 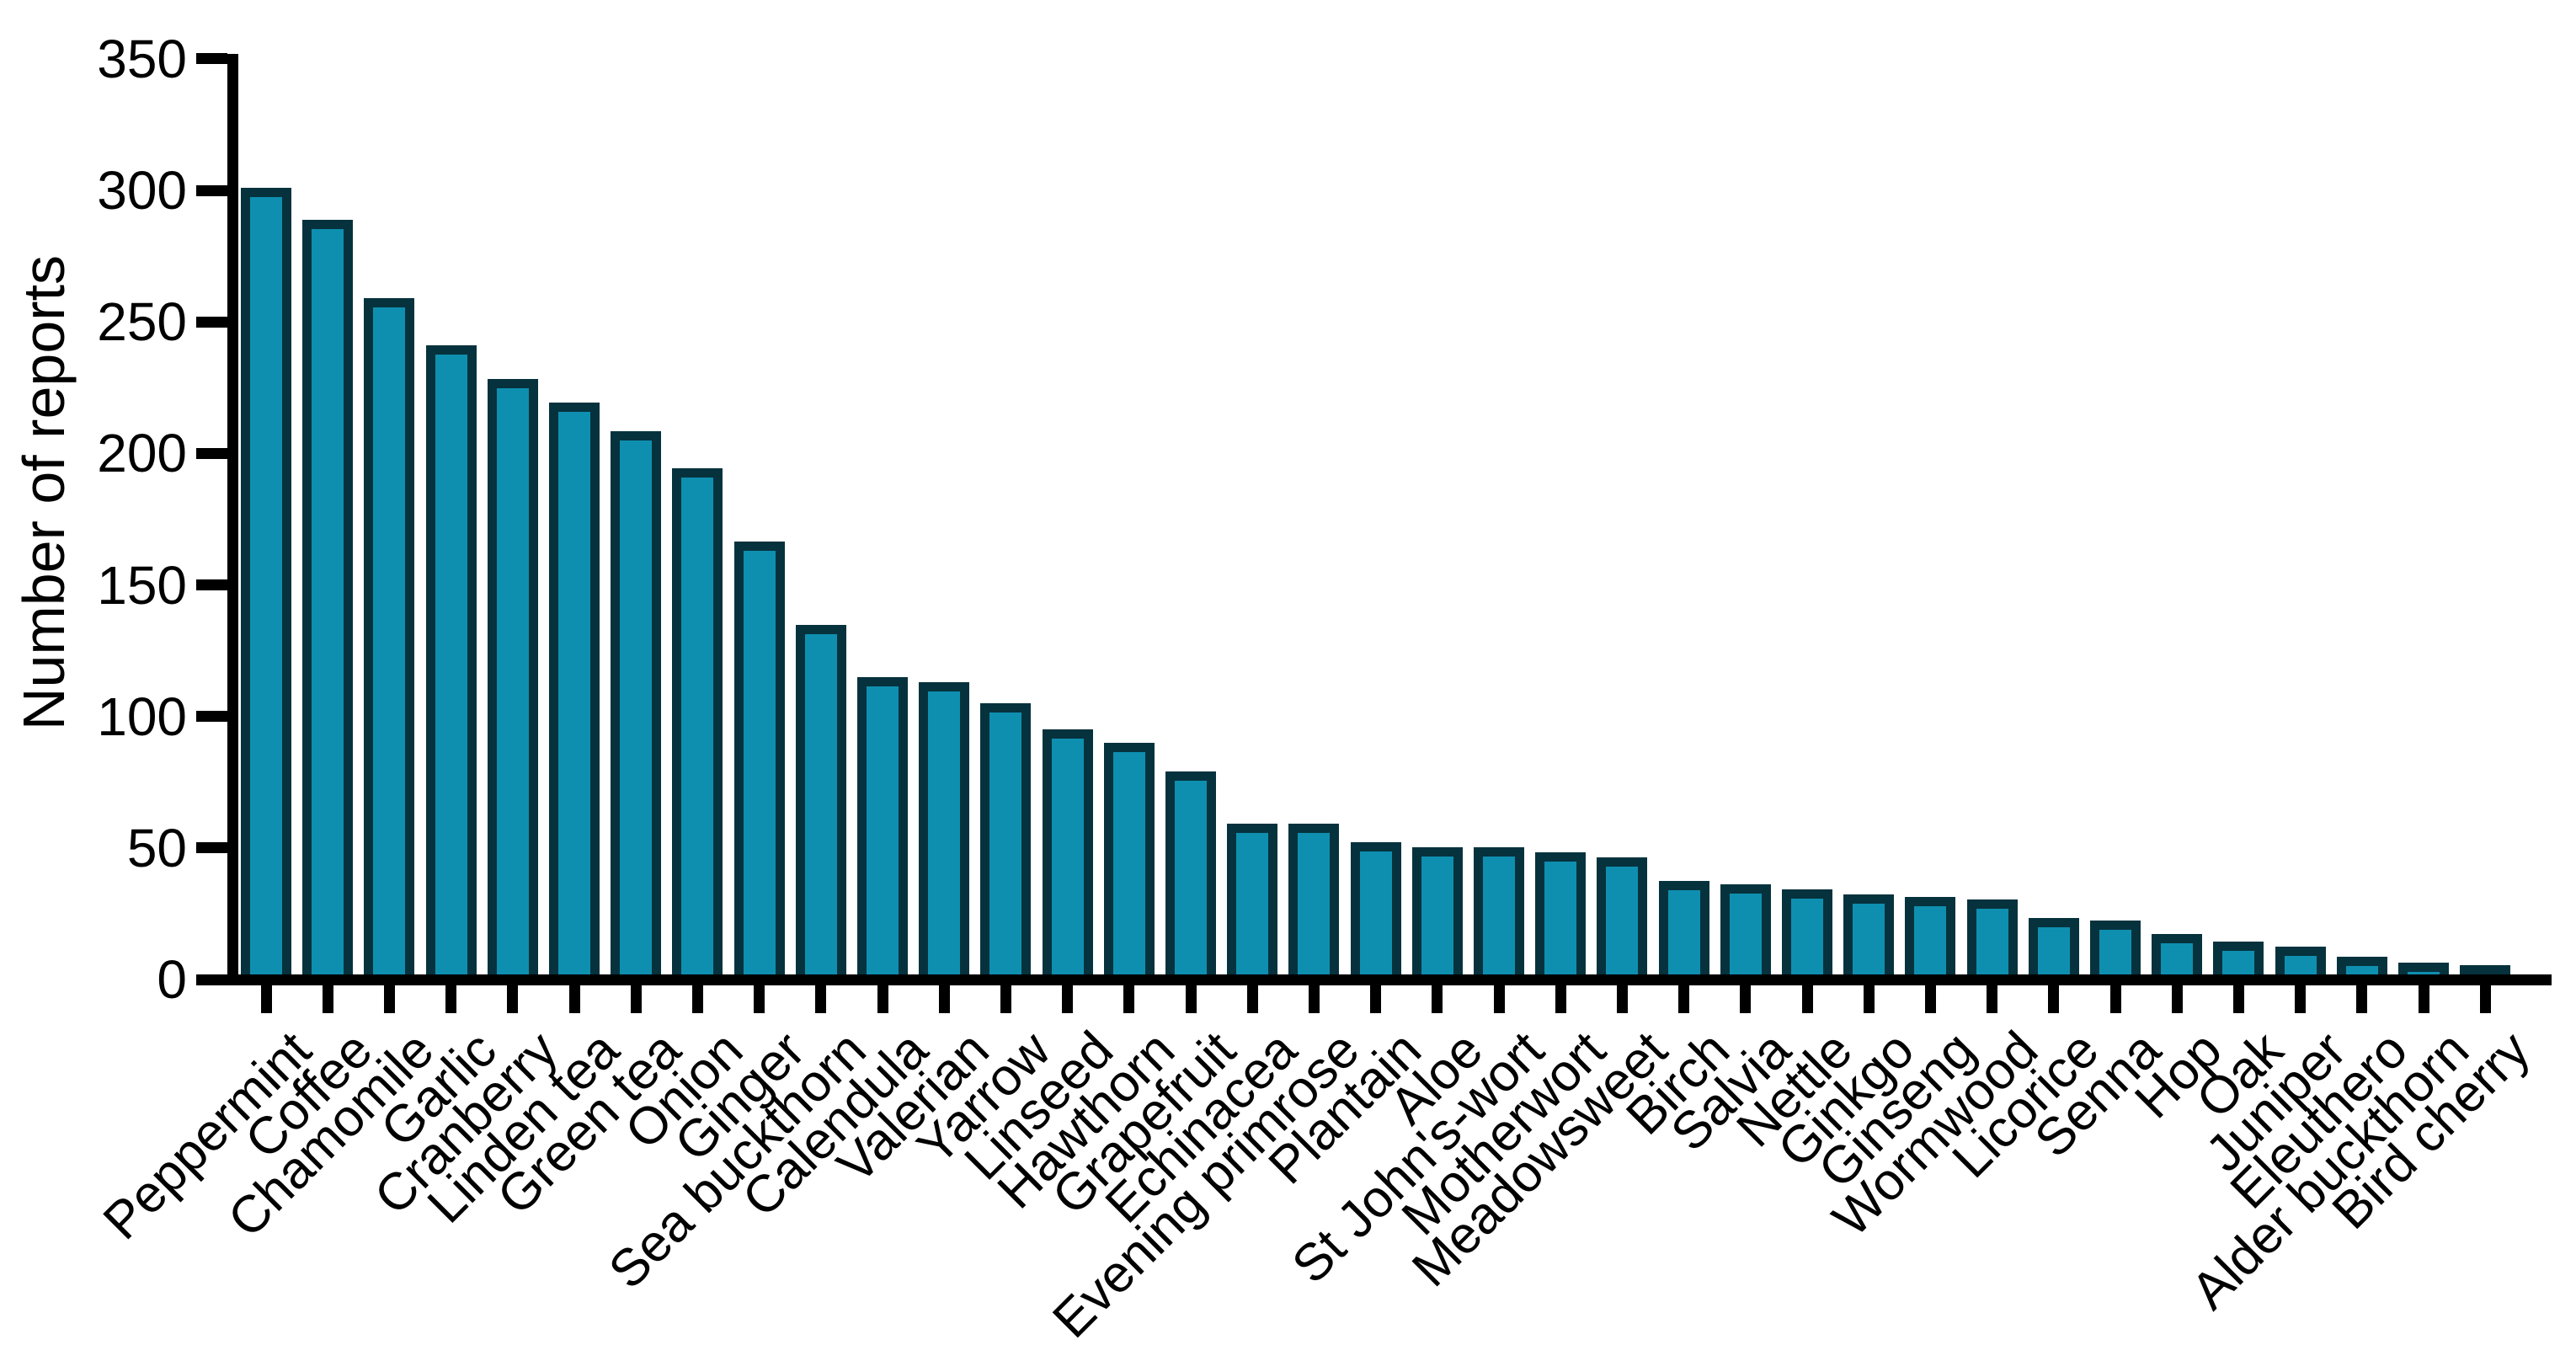 What do you see at coordinates (1252, 904) in the screenshot?
I see `bar-echinacea` at bounding box center [1252, 904].